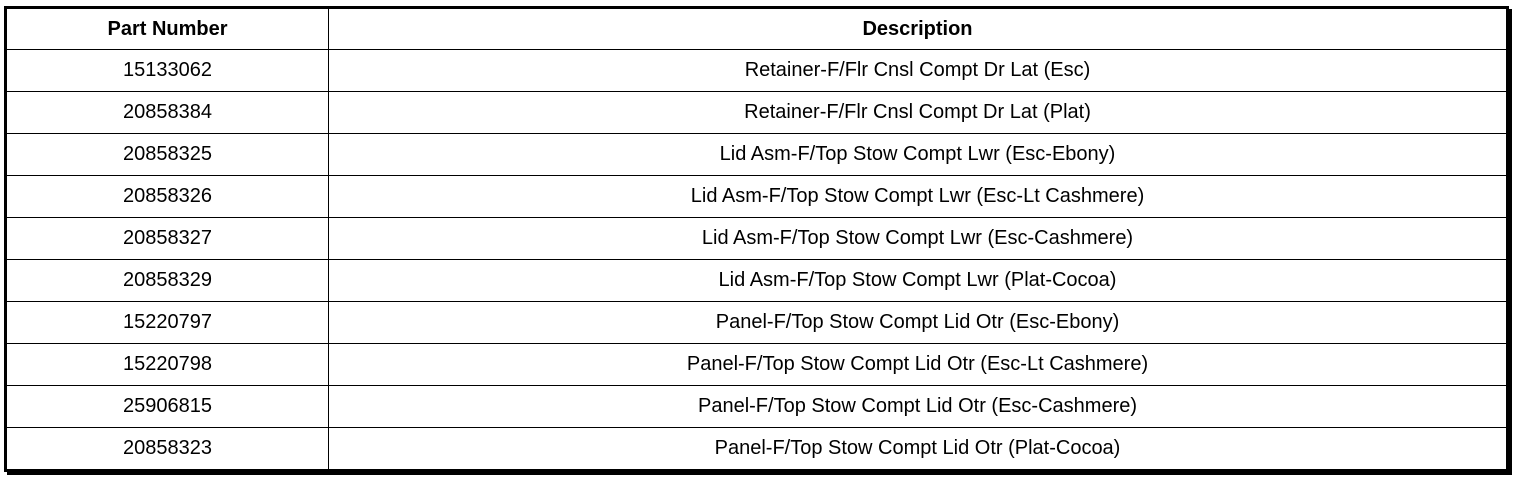  Describe the element at coordinates (167, 154) in the screenshot. I see `part-number-cell: 20858325` at that location.